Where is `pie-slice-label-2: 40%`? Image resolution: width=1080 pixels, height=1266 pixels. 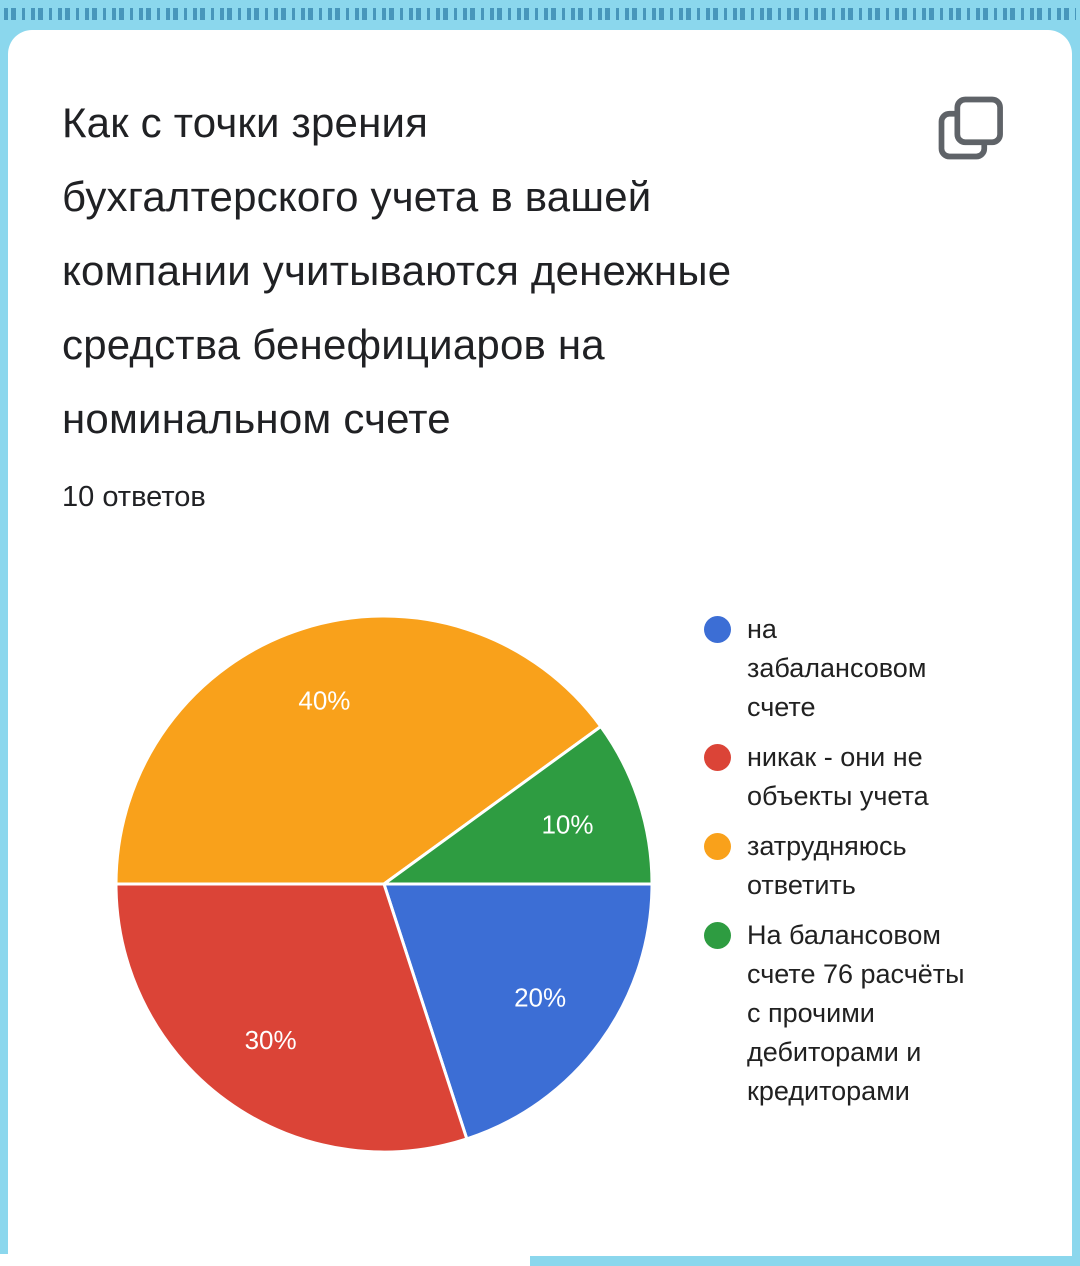
pie-slice-label-2: 40% is located at coordinates (324, 701).